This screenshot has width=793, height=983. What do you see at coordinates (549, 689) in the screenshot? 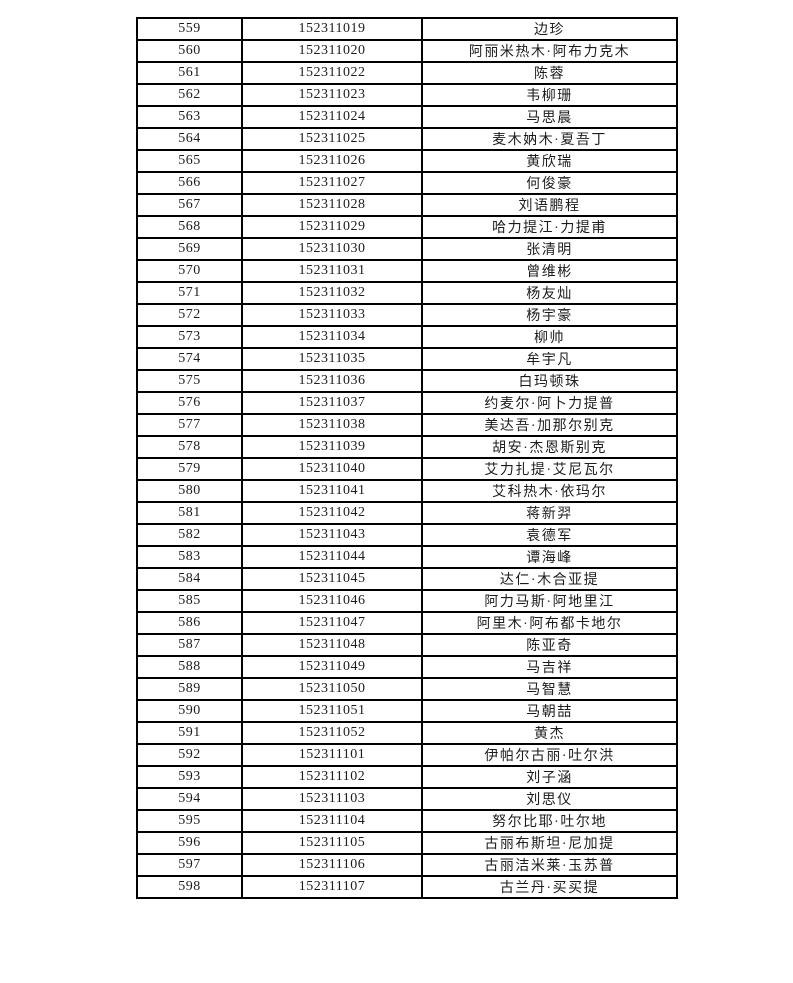
I see `student-name-cell: 马智慧` at bounding box center [549, 689].